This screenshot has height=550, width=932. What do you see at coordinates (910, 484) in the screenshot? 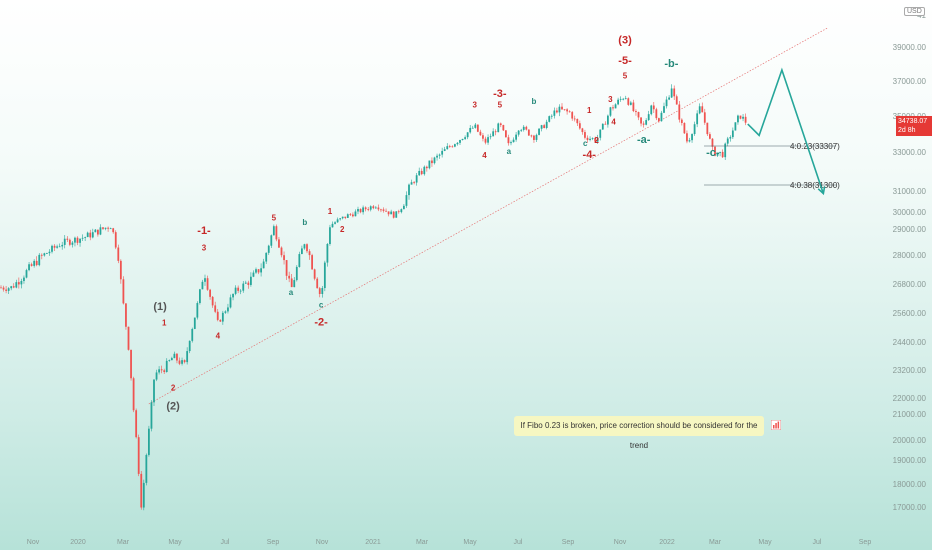
I see `price-tick-label: 18000.00` at bounding box center [910, 484].